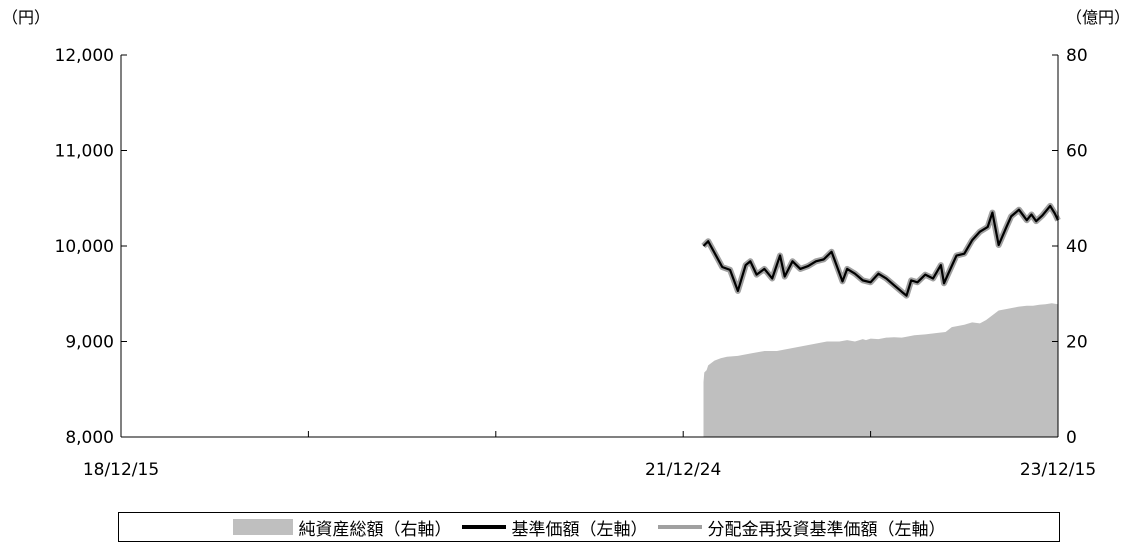 Image resolution: width=1132 pixels, height=543 pixels. I want to click on left-axis-unit: （円）, so click(26, 17).